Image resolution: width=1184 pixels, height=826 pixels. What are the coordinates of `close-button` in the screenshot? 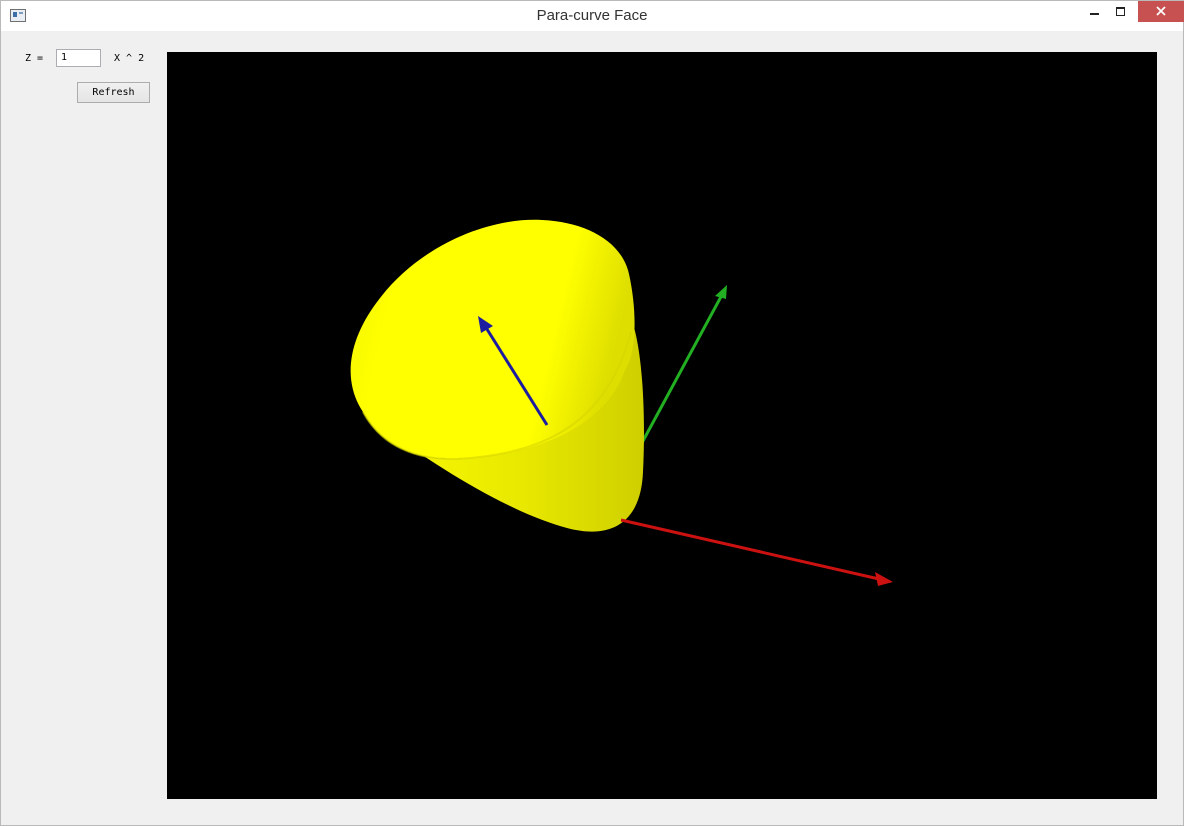 It's located at (1161, 11).